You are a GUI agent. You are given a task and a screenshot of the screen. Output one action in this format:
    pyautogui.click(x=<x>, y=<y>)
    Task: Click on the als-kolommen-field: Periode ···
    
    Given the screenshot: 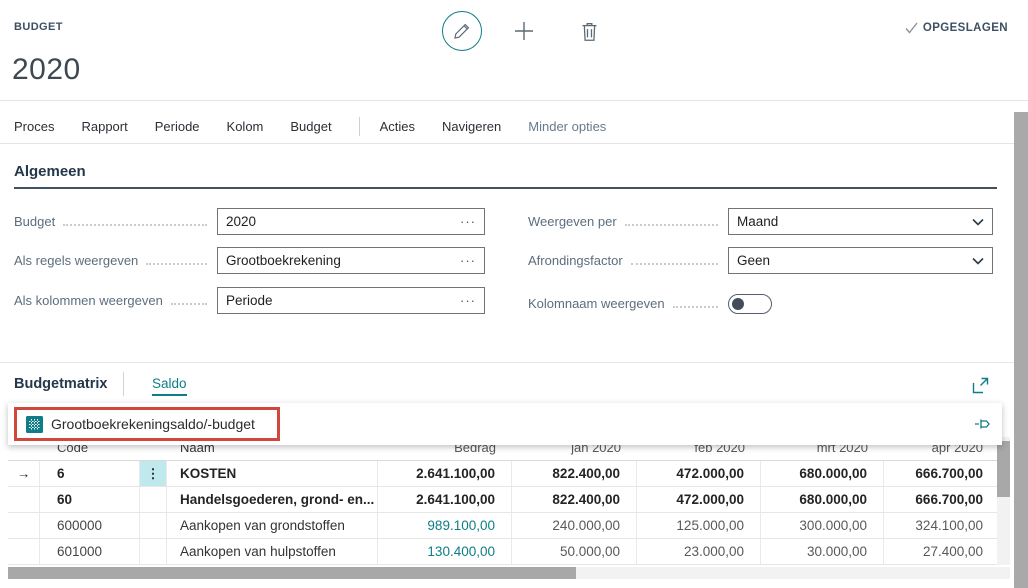 What is the action you would take?
    pyautogui.click(x=351, y=300)
    